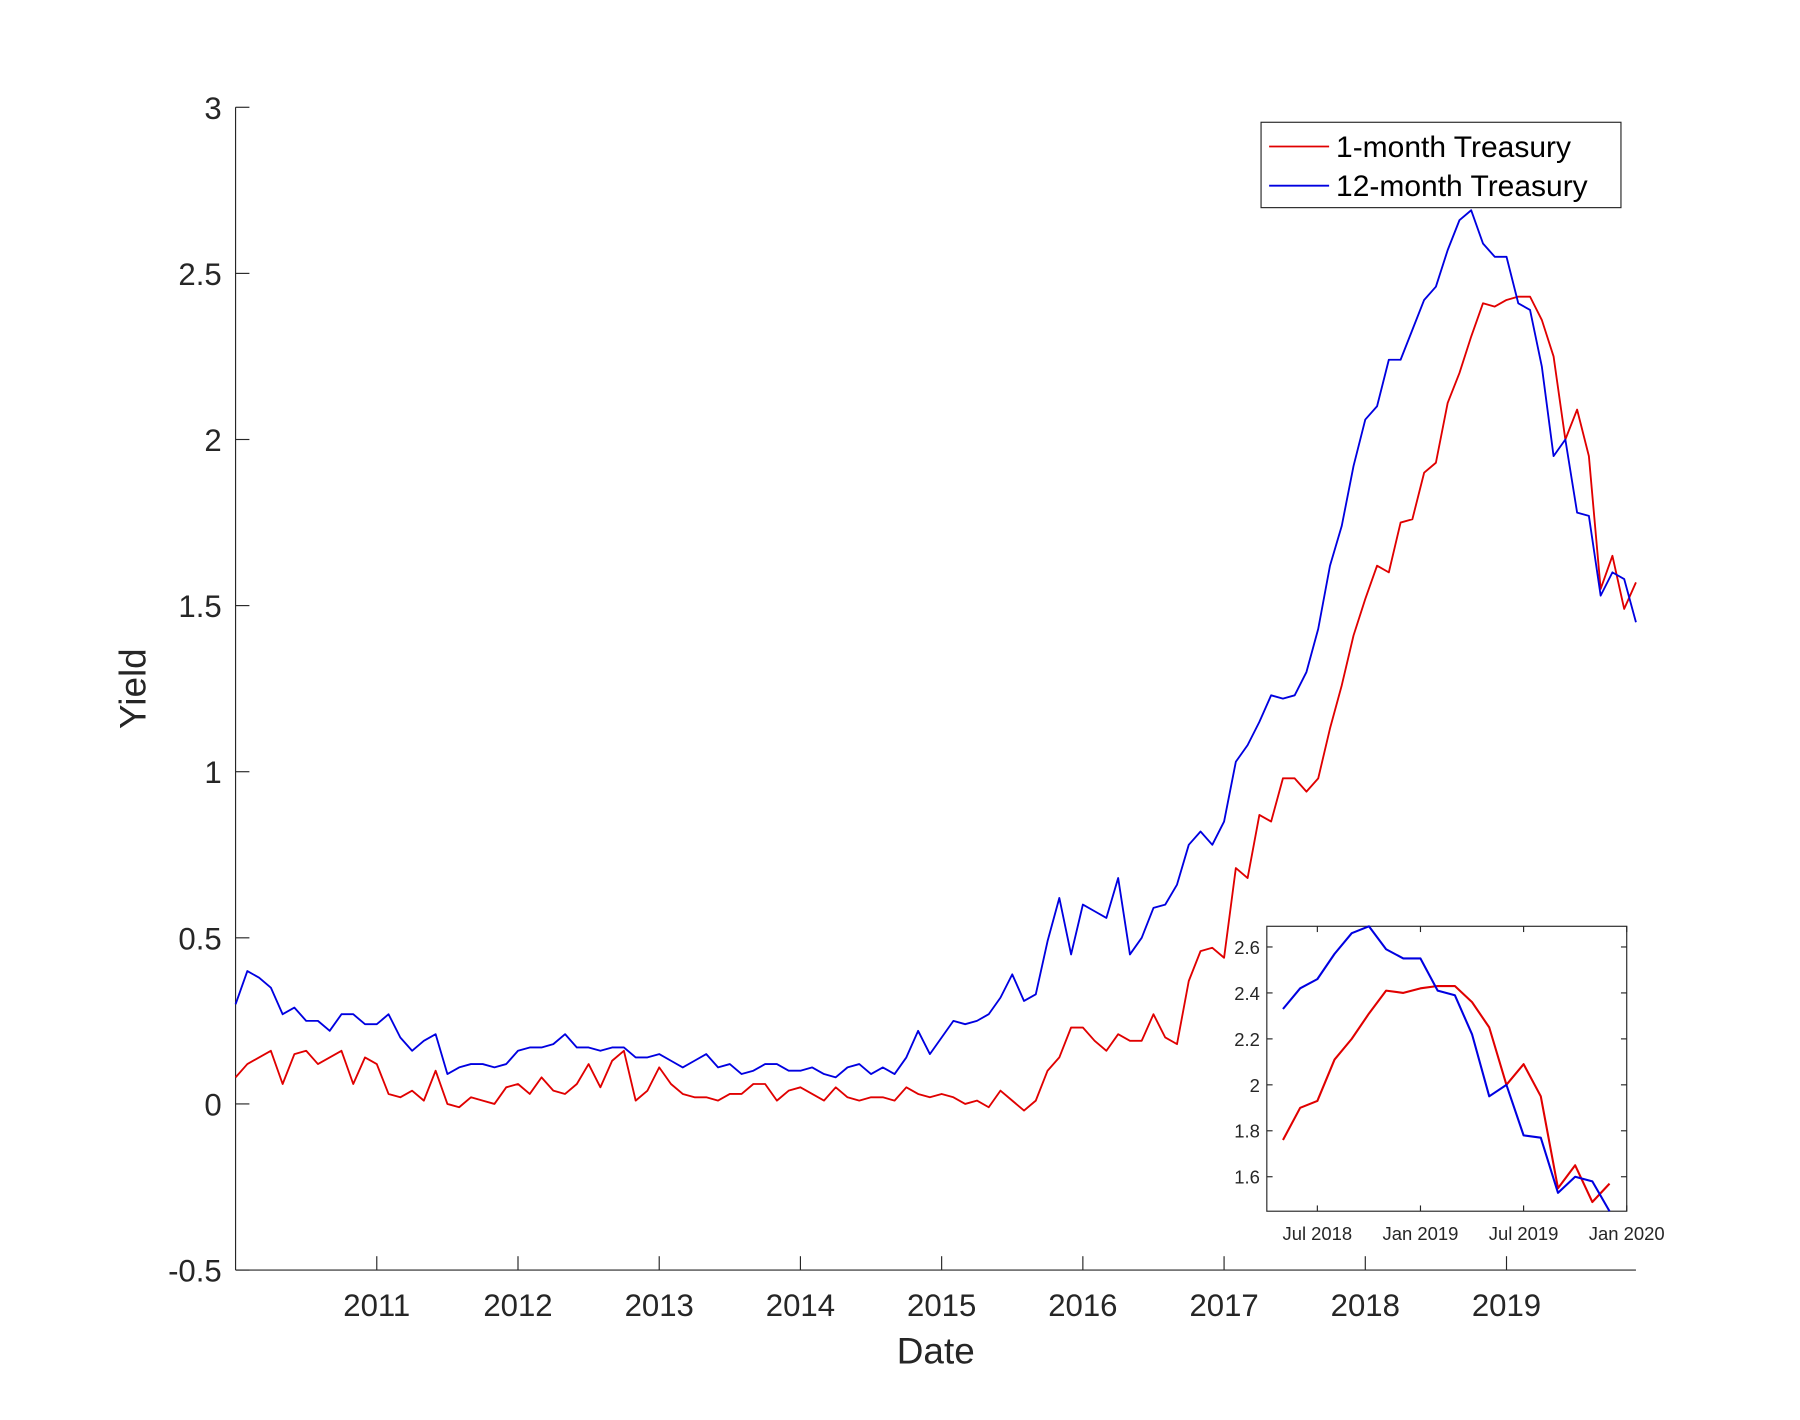 This screenshot has height=1420, width=1800. What do you see at coordinates (936, 1350) in the screenshot?
I see `x-axis-label: Date` at bounding box center [936, 1350].